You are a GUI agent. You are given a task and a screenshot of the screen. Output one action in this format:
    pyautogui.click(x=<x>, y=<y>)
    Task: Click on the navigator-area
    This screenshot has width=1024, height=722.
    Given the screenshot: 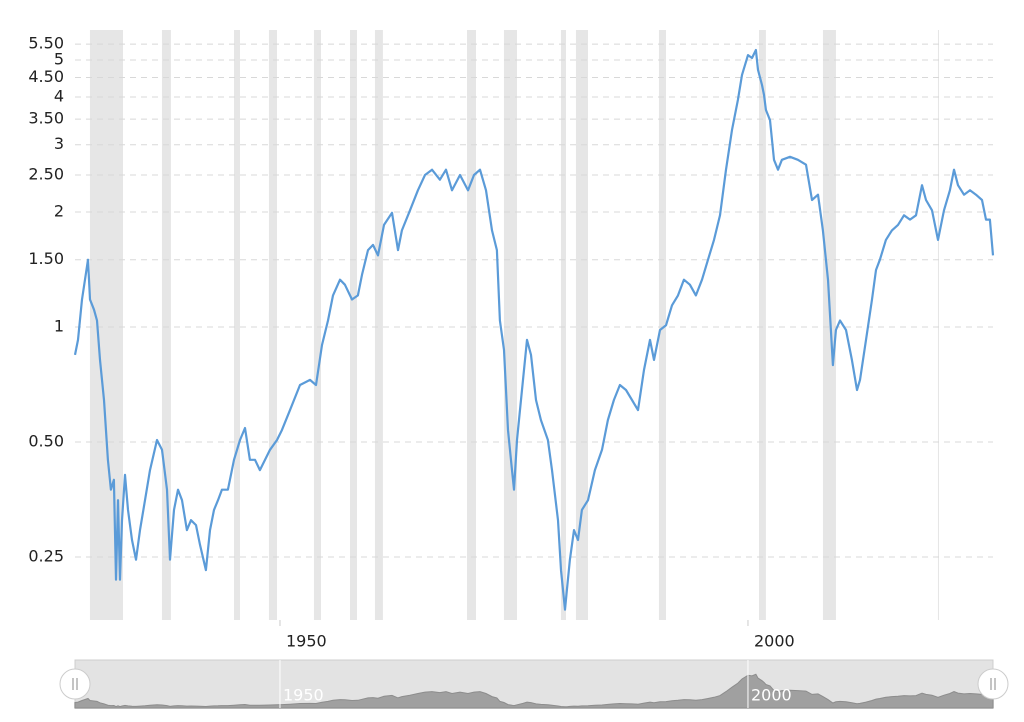 What is the action you would take?
    pyautogui.click(x=534, y=691)
    